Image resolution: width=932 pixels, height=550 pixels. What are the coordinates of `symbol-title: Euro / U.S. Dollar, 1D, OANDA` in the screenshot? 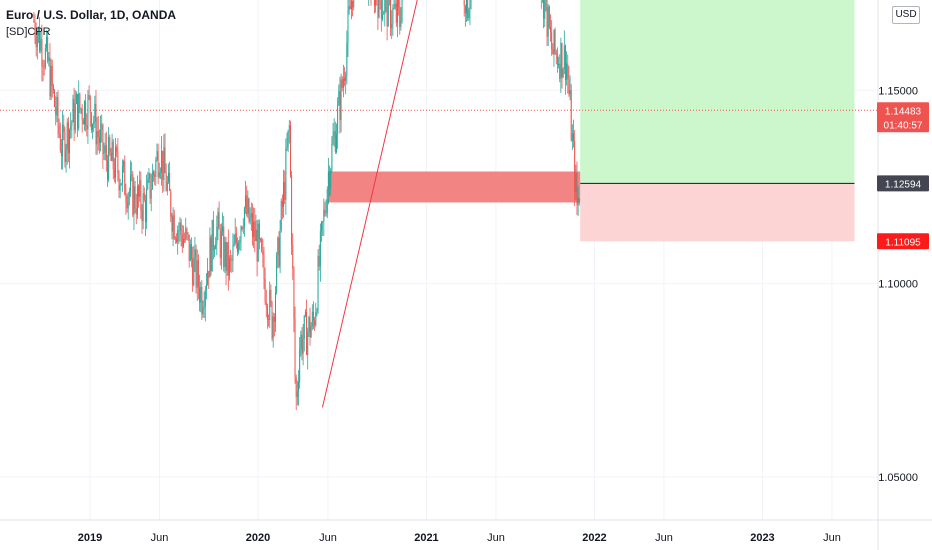 It's located at (91, 15).